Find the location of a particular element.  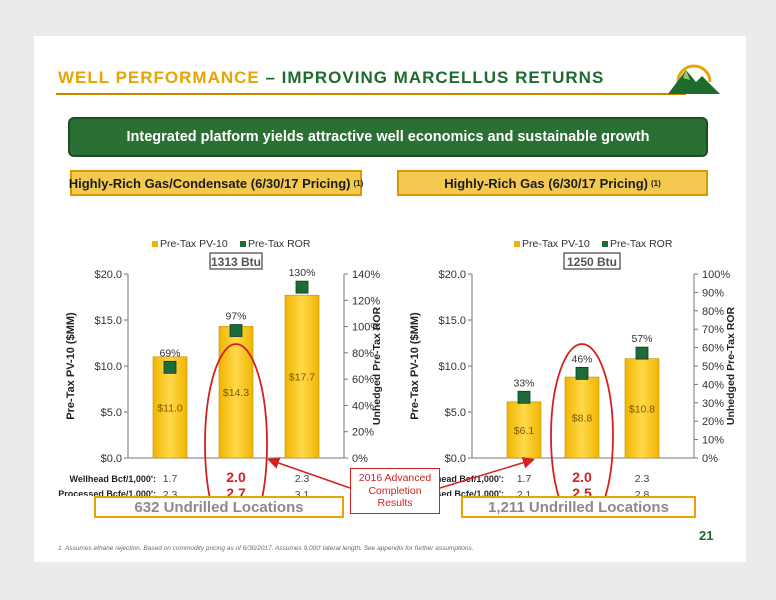

callout-line-1: 2016 Advanced is located at coordinates (395, 478).